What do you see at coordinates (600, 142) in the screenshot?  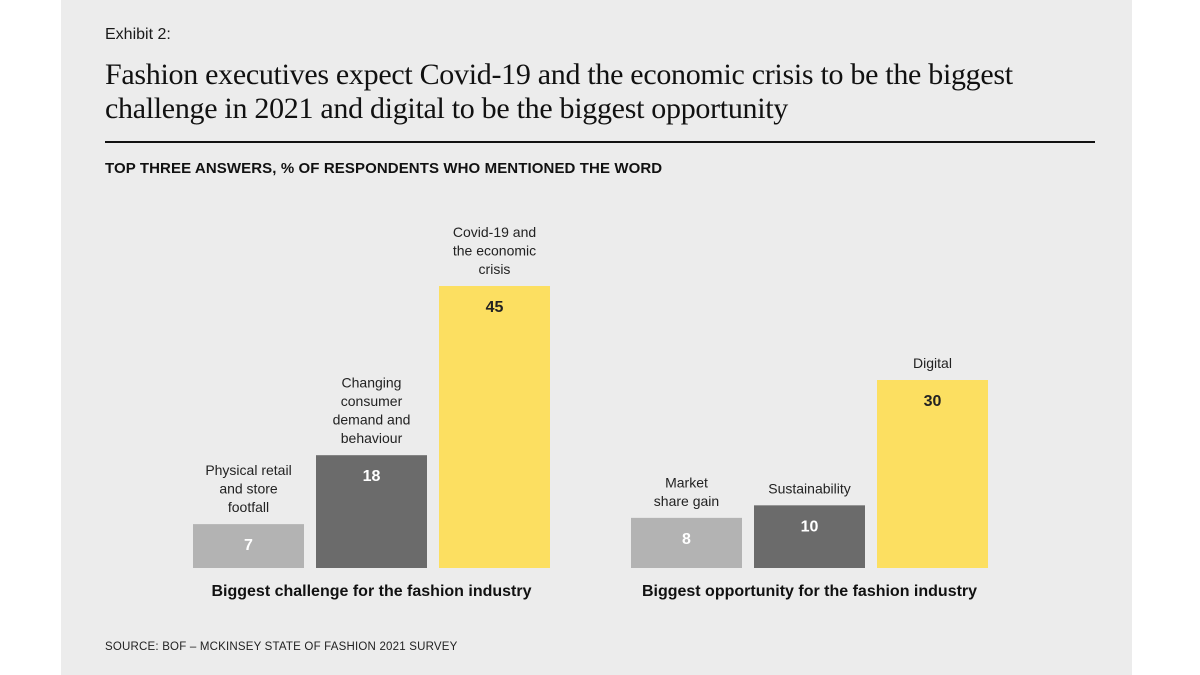 I see `title-divider` at bounding box center [600, 142].